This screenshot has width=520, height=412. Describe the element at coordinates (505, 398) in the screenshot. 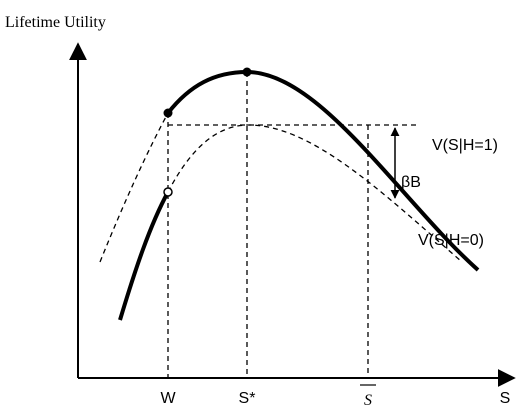

I see `x-axis-label: S` at that location.